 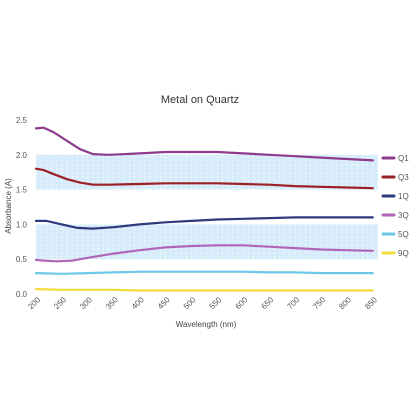 I want to click on y-tick-label: 1.5, so click(x=22, y=190).